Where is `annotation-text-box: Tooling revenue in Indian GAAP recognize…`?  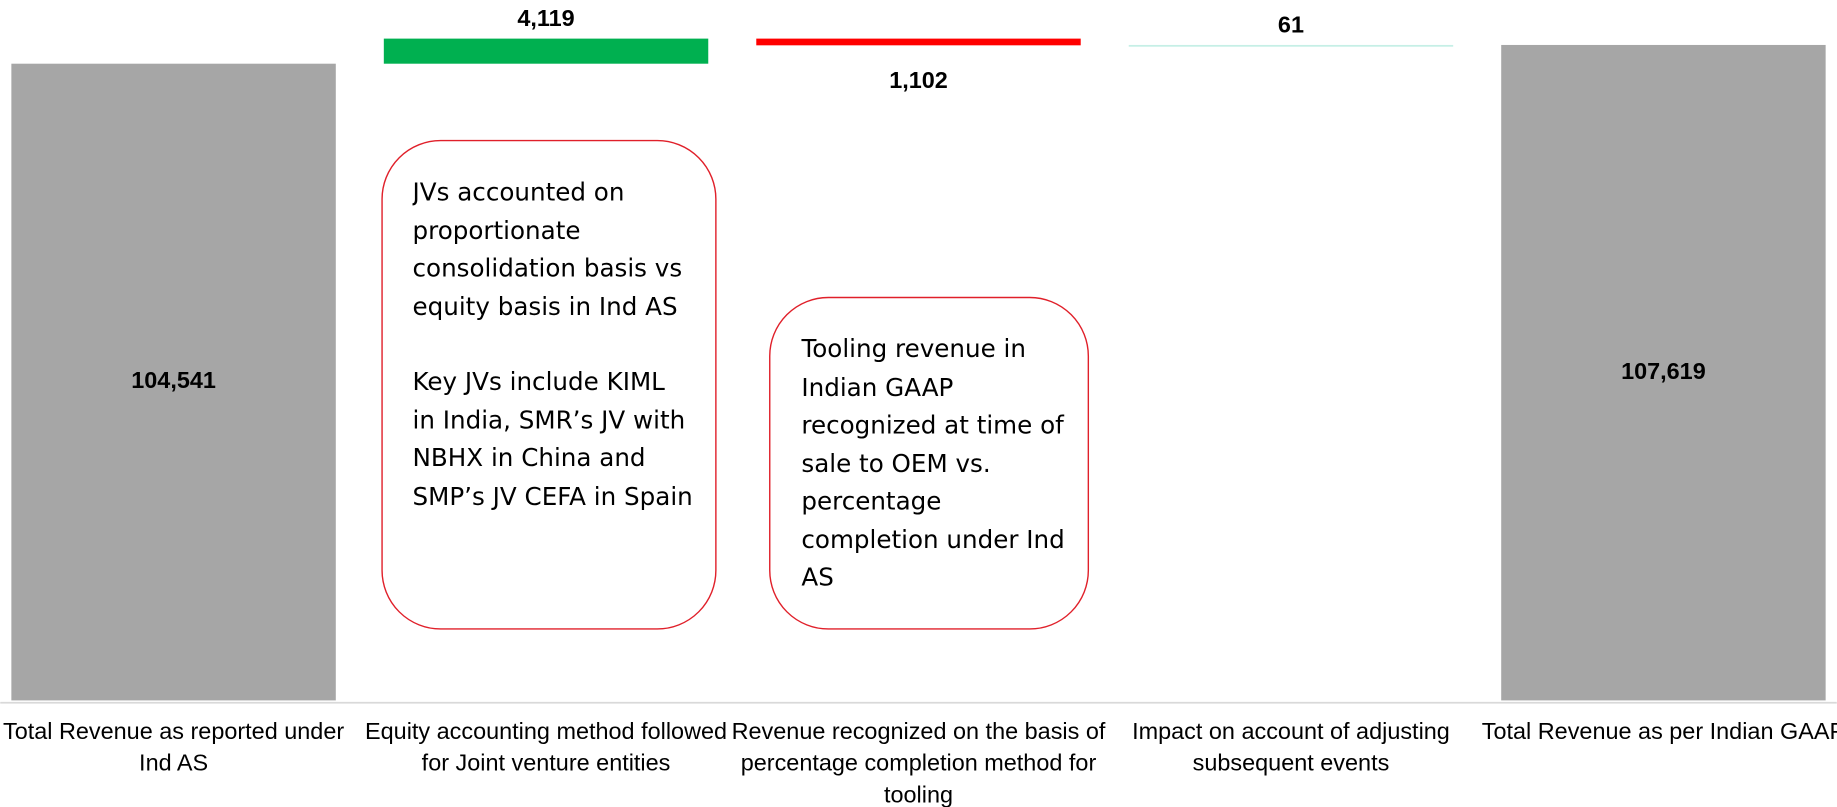 annotation-text-box: Tooling revenue in Indian GAAP recognize… is located at coordinates (933, 463).